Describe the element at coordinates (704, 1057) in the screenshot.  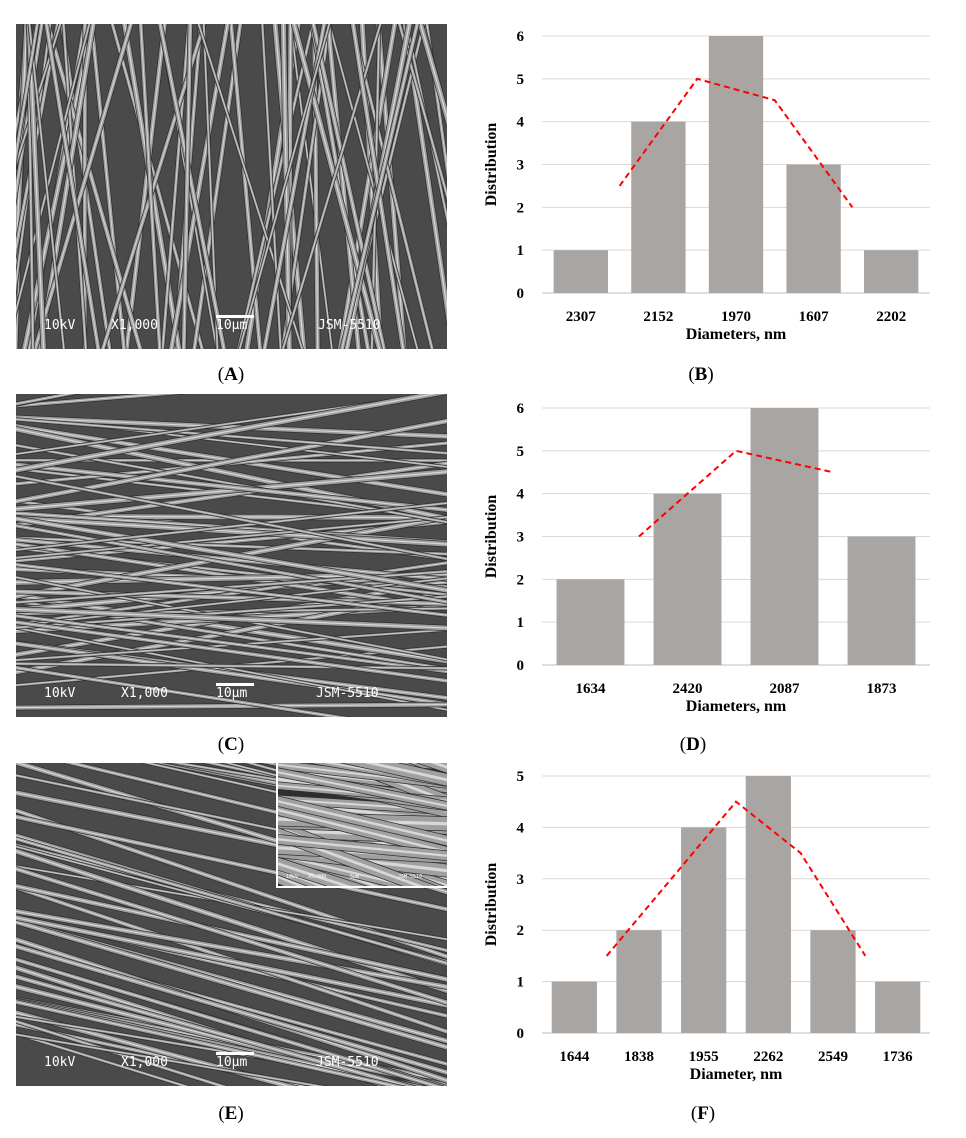
I see `x-tick-label: 1955` at that location.